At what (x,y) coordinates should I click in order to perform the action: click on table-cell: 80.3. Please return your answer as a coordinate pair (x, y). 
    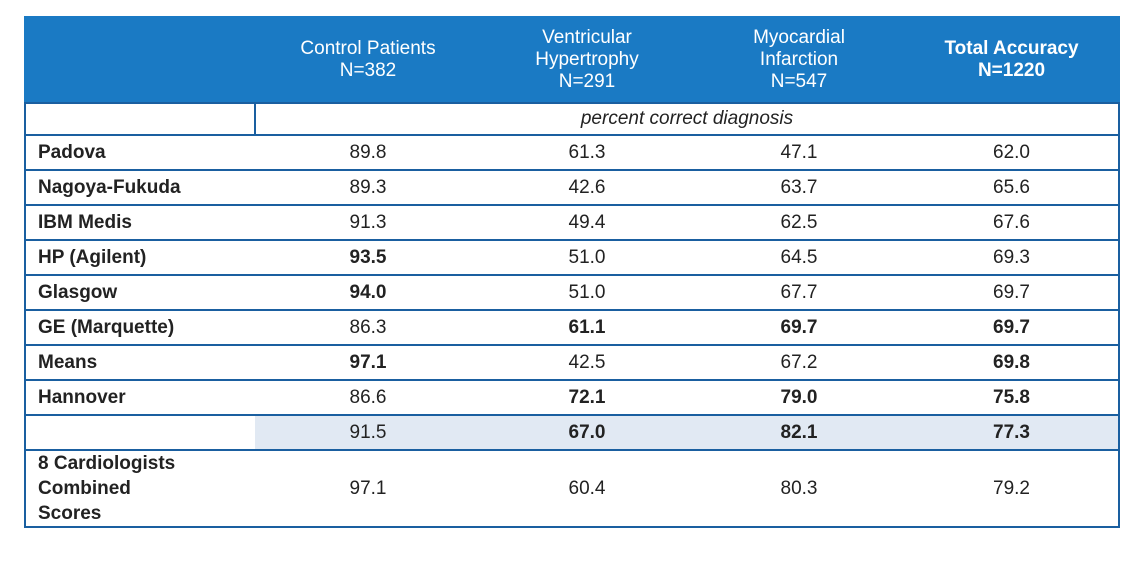
    Looking at the image, I should click on (799, 488).